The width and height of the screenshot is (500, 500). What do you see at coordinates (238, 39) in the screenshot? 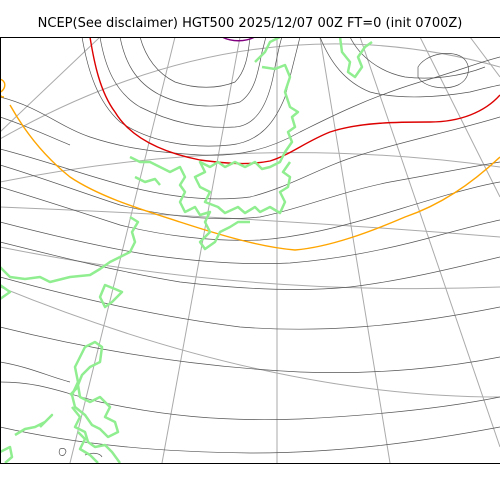
I see `contour-purple` at bounding box center [238, 39].